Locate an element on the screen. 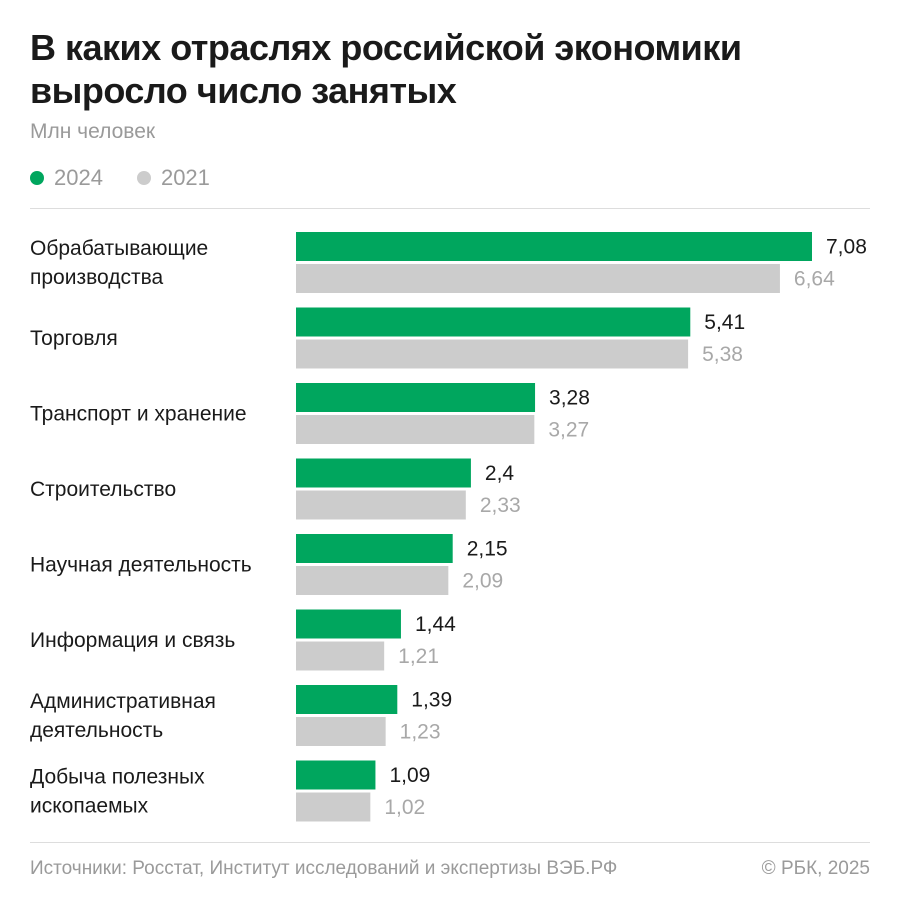 Image resolution: width=900 pixels, height=907 pixels. value-label-2021: 3,27 is located at coordinates (568, 430).